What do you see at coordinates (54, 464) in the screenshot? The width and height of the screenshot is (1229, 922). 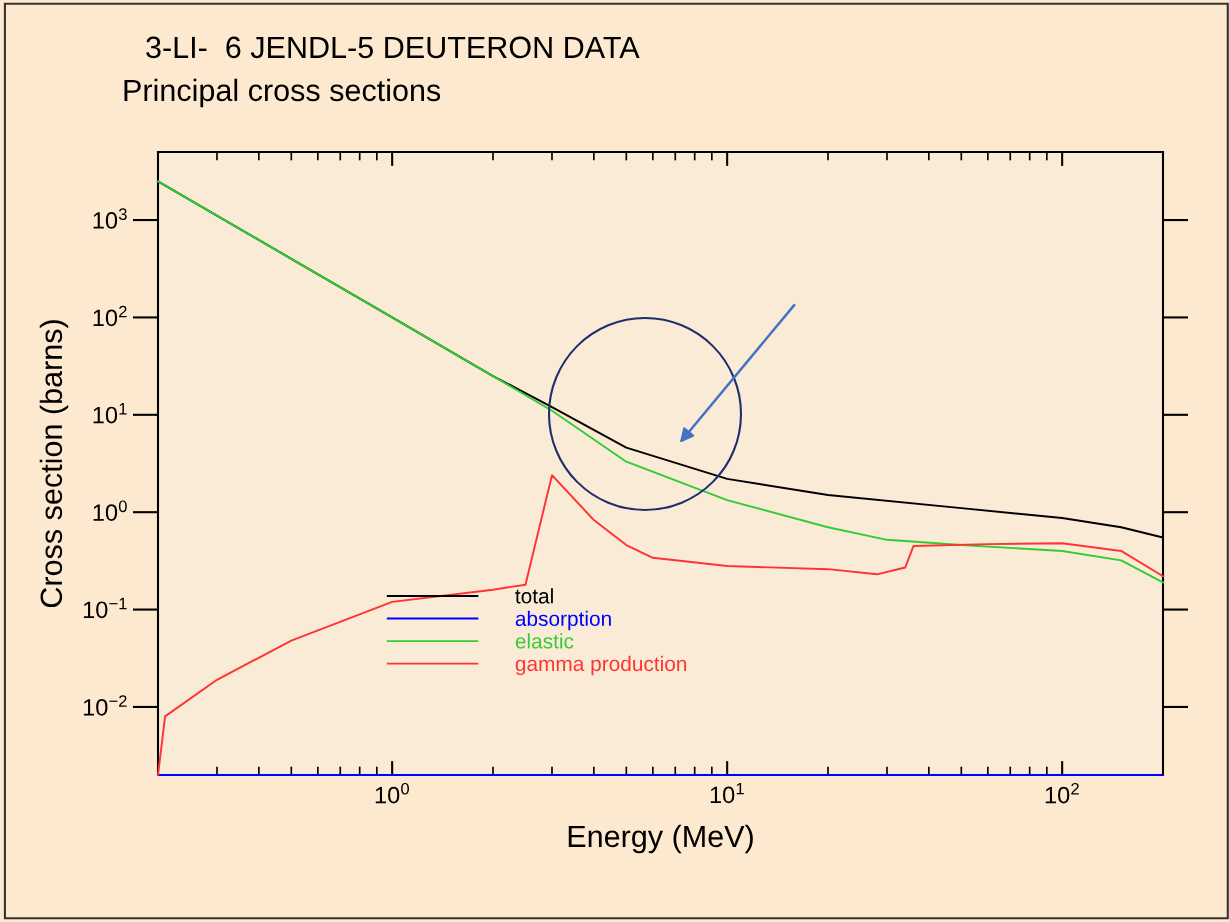 I see `y-axis-title: Cross section (barns)` at bounding box center [54, 464].